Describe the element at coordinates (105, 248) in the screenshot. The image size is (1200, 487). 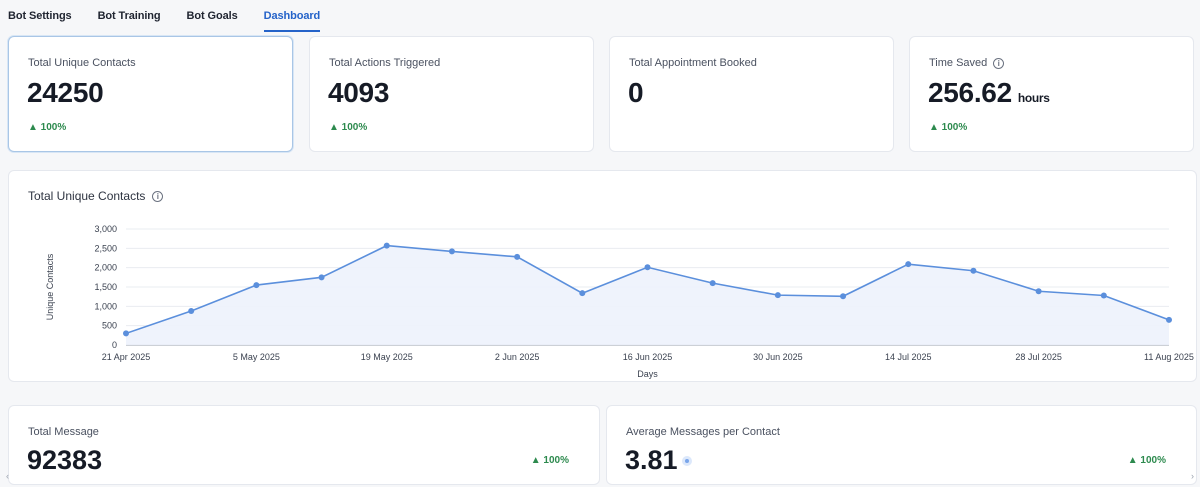
I see `chart-y-tick-label: 2,500` at that location.